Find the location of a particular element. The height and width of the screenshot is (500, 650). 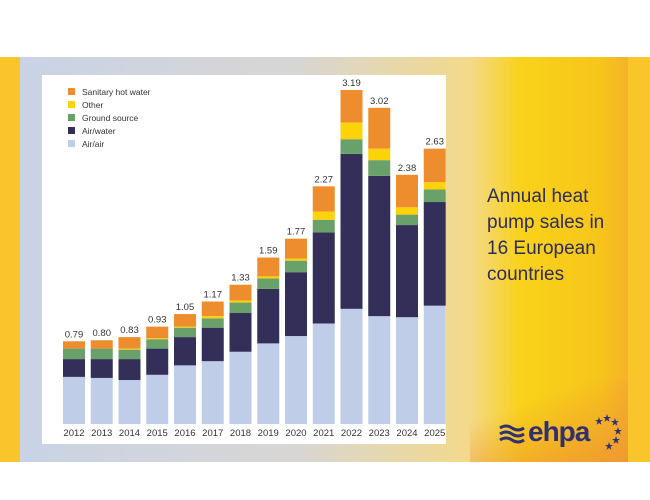

total-label: 3.02 is located at coordinates (379, 101).